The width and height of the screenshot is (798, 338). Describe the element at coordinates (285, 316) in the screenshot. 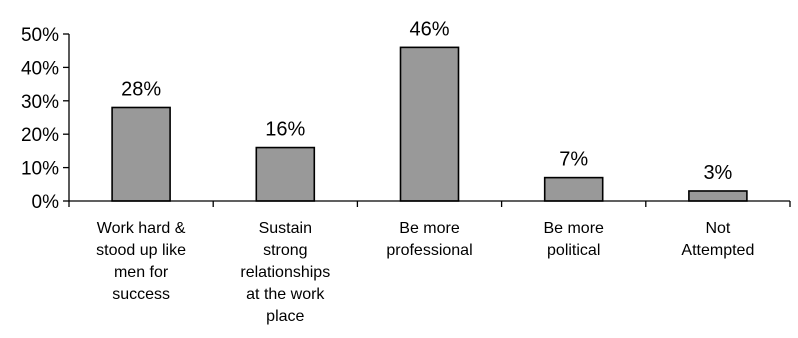

I see `x-tick-label-line: place` at that location.